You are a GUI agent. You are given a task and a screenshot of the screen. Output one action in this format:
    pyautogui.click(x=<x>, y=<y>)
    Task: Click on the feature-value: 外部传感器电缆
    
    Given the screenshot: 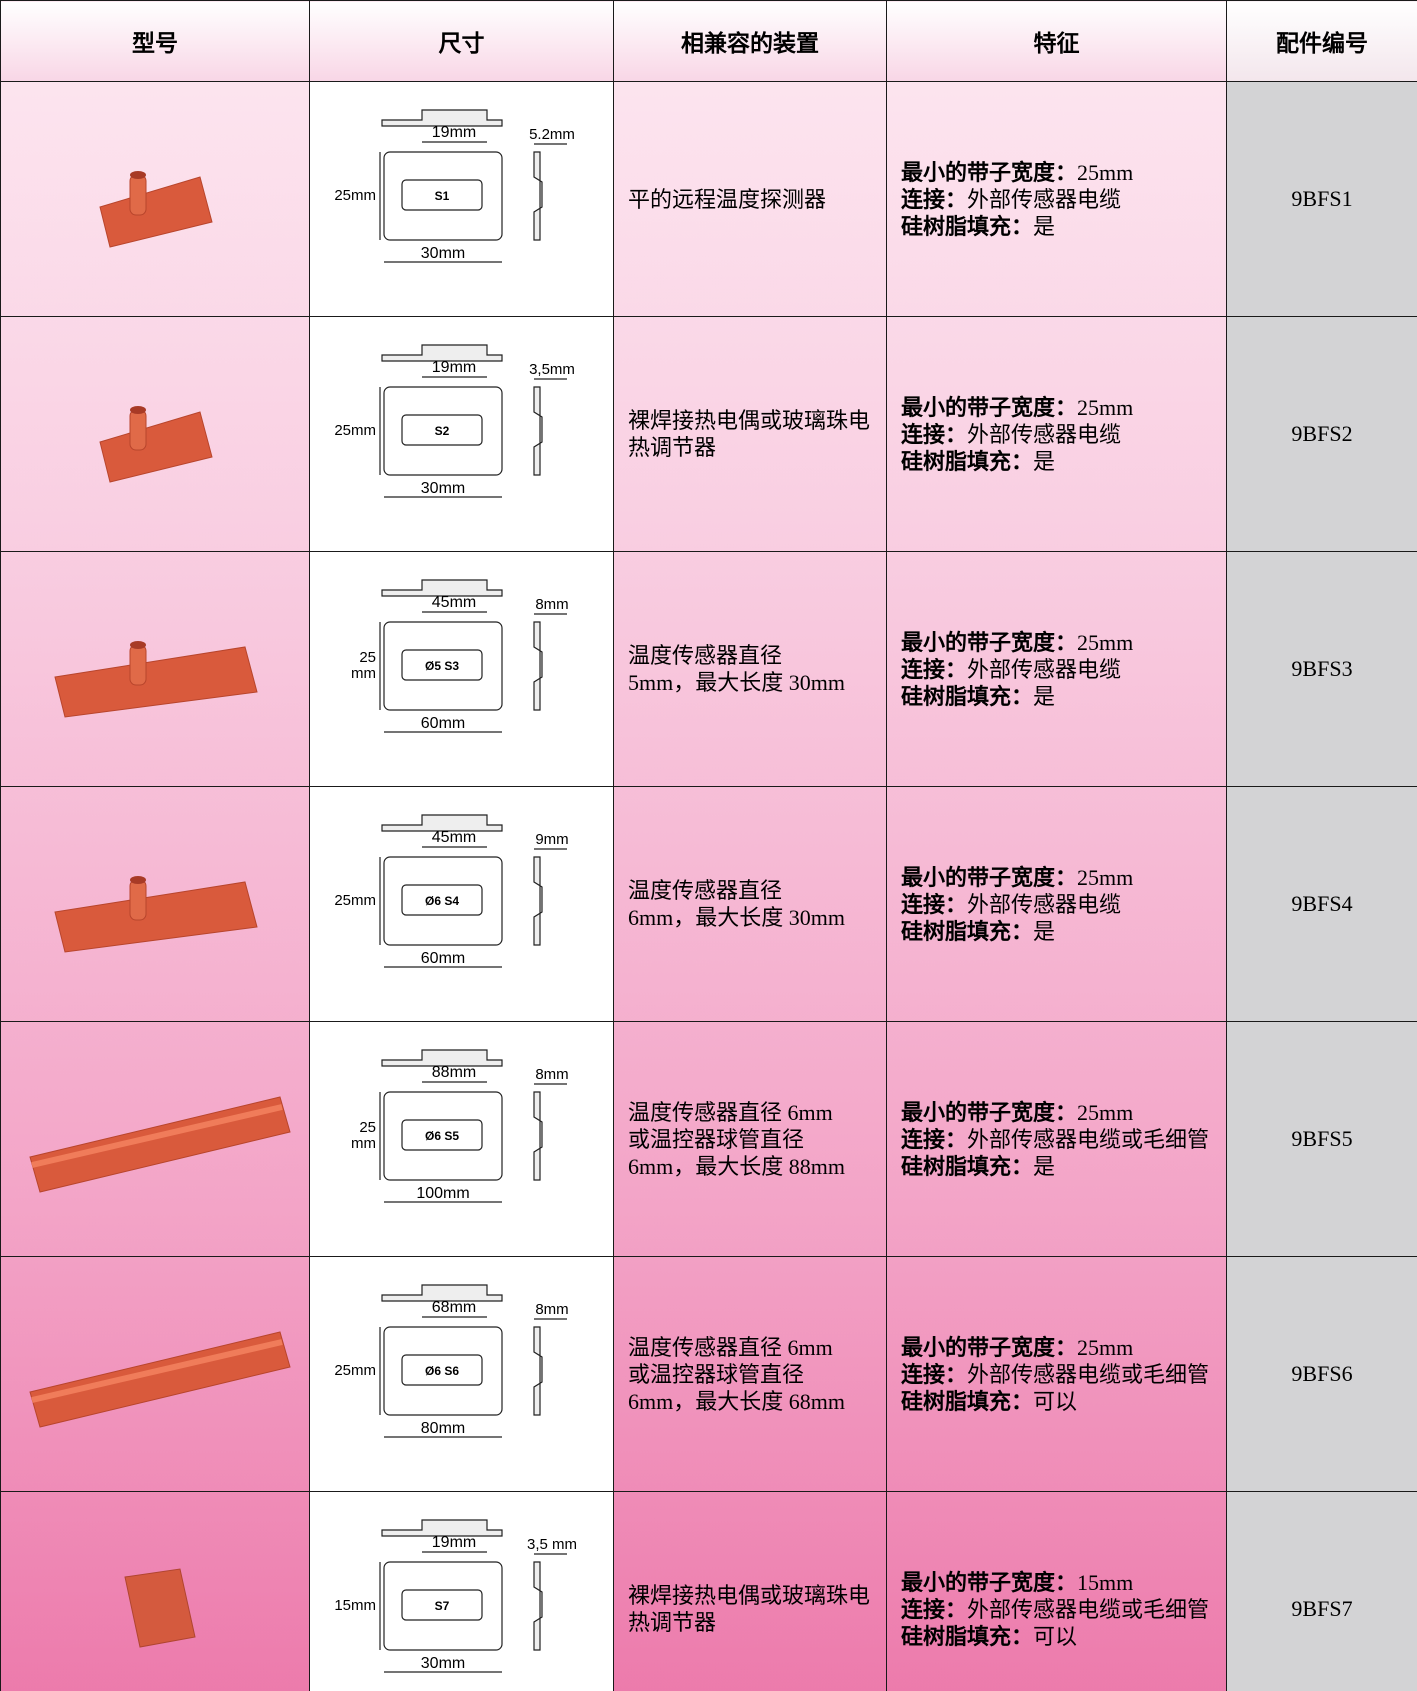 What is the action you would take?
    pyautogui.click(x=1044, y=904)
    